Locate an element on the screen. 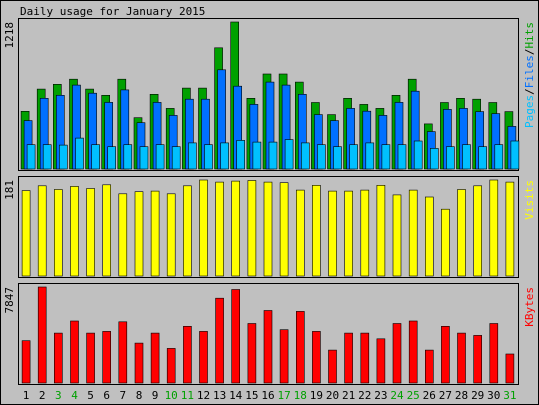 This screenshot has width=539, height=405. legend-item-hits-3: / is located at coordinates (529, 52).